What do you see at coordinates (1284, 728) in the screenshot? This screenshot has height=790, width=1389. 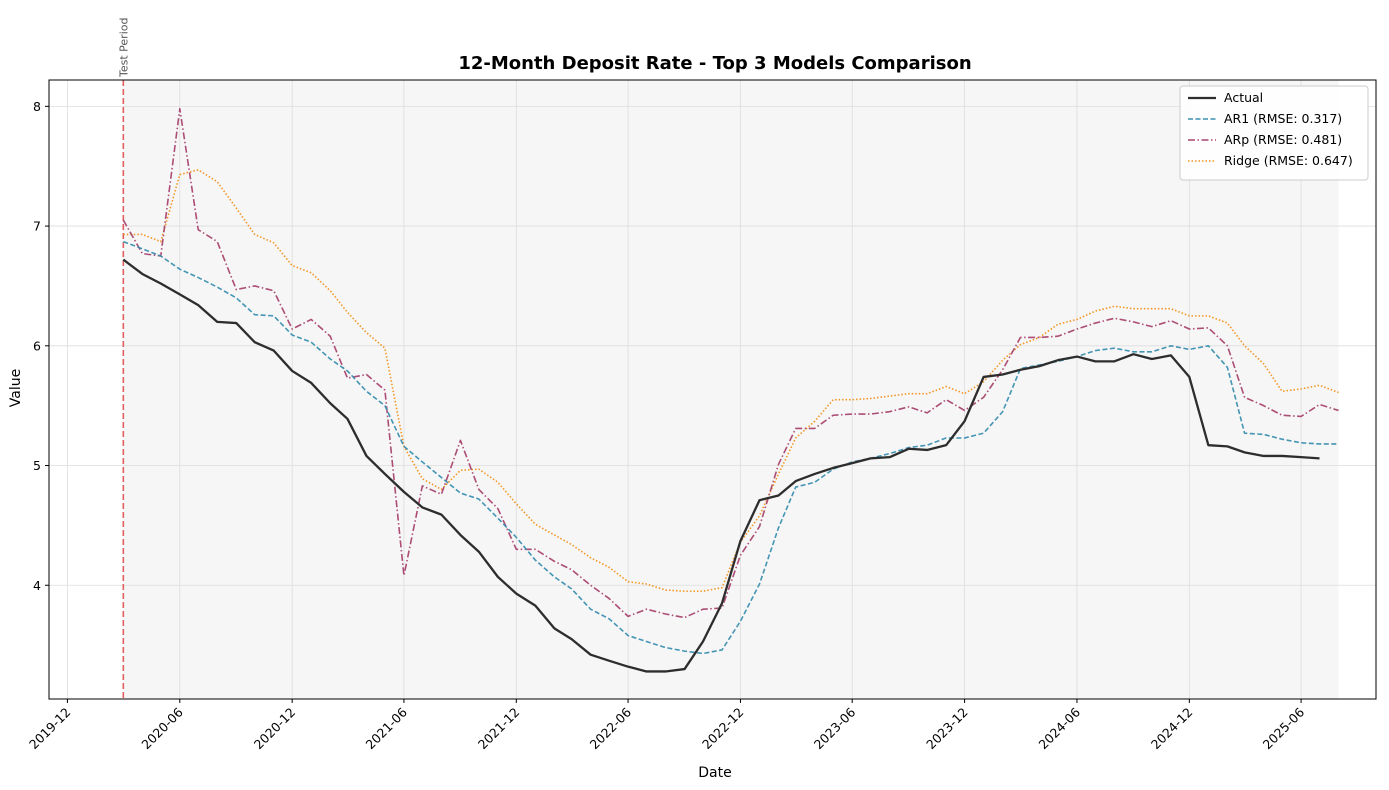 I see `x-tick-label: 2025-06` at bounding box center [1284, 728].